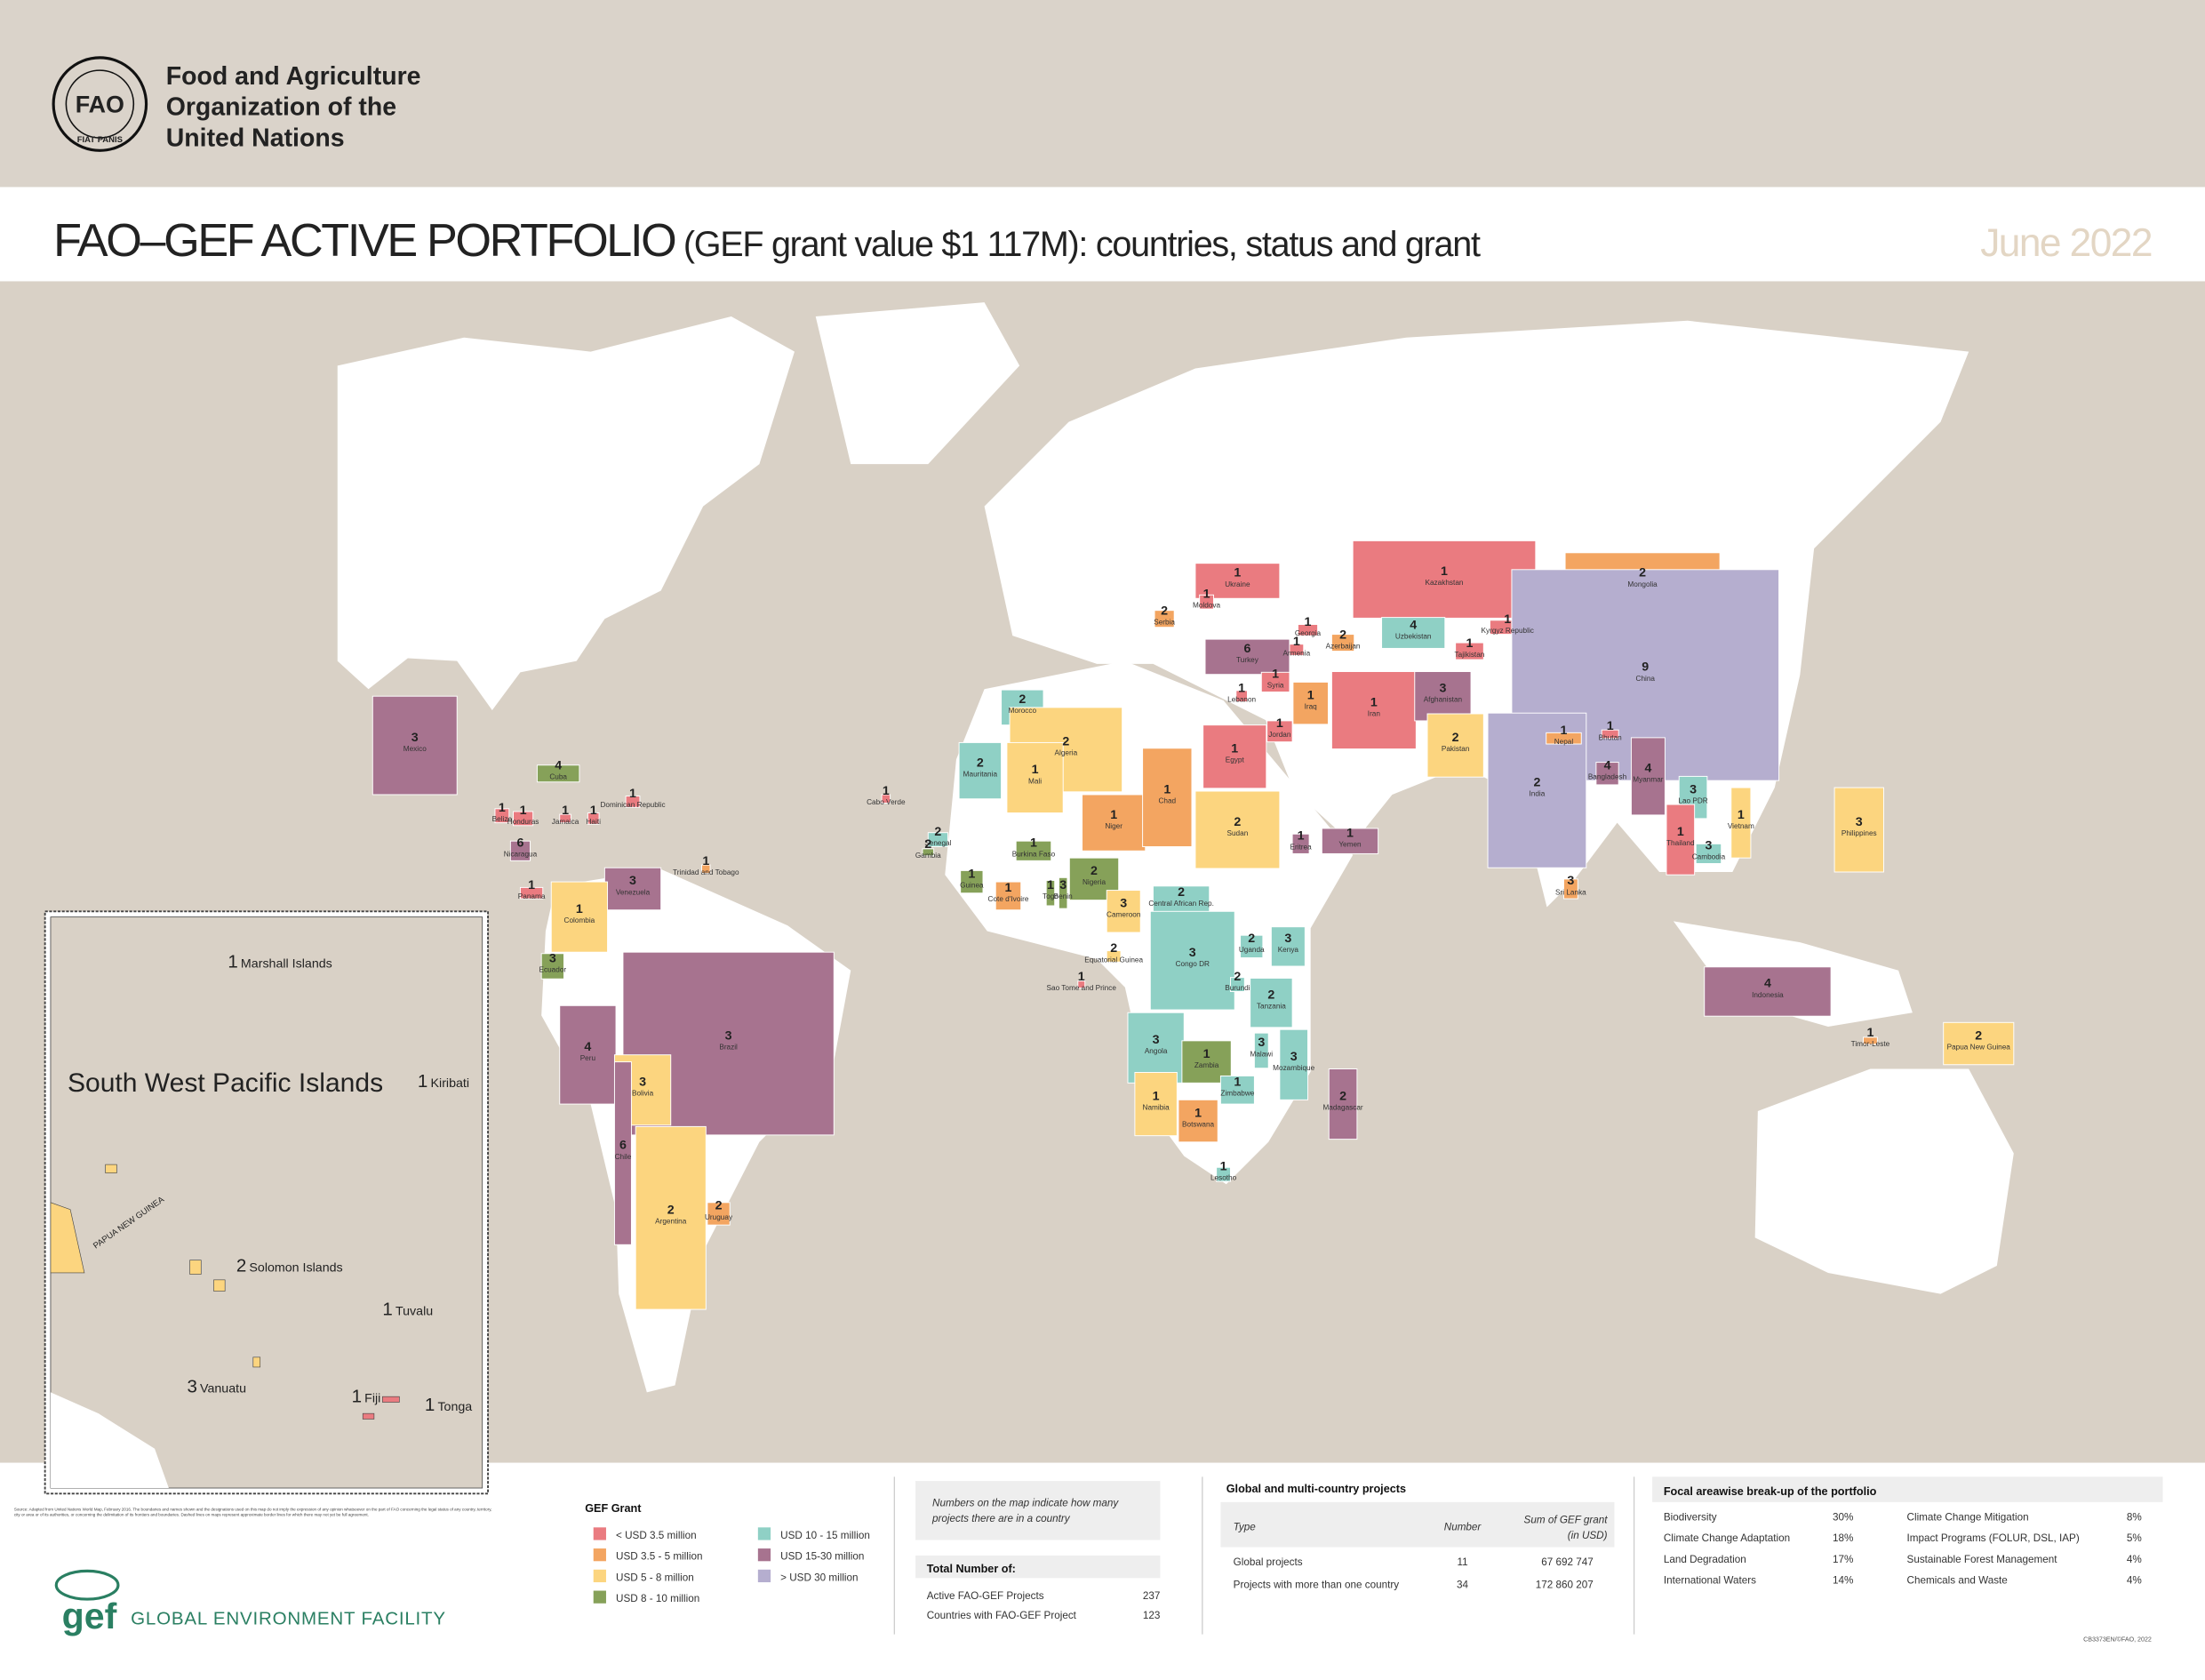 This screenshot has height=1680, width=2205. Describe the element at coordinates (1113, 960) in the screenshot. I see `country-name: Equatorial Guinea` at that location.